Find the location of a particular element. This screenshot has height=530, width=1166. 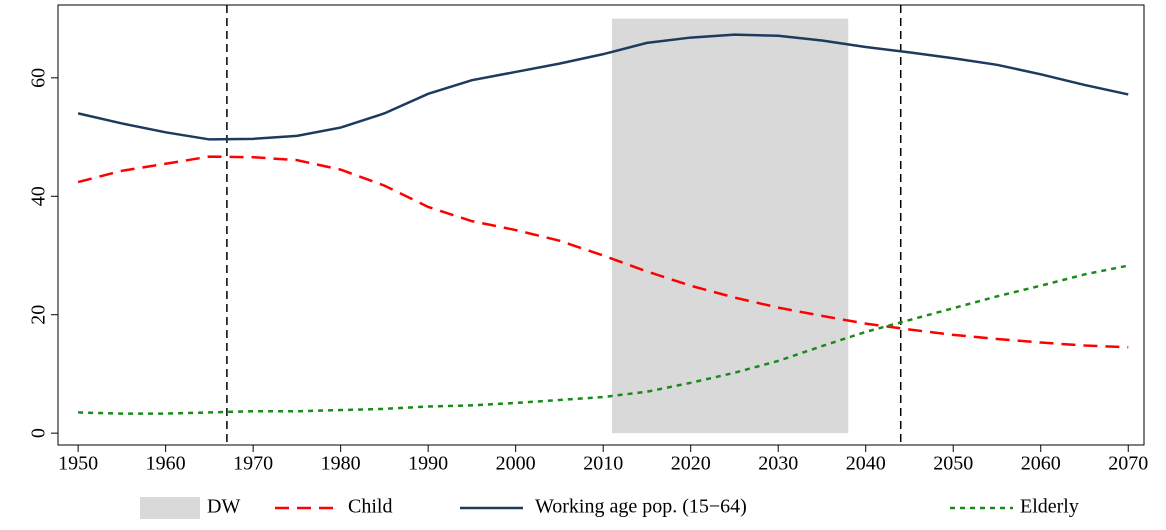

y-tick-label: 60 is located at coordinates (39, 78).